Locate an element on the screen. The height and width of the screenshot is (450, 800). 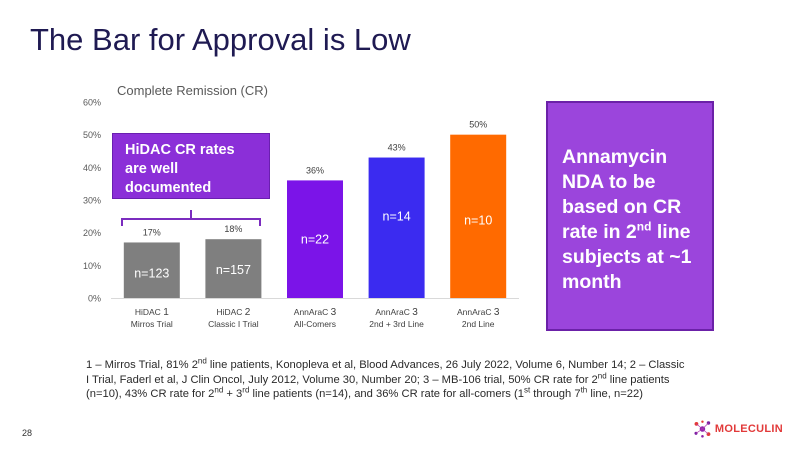
bar-n-label: n=14 is located at coordinates (397, 217).